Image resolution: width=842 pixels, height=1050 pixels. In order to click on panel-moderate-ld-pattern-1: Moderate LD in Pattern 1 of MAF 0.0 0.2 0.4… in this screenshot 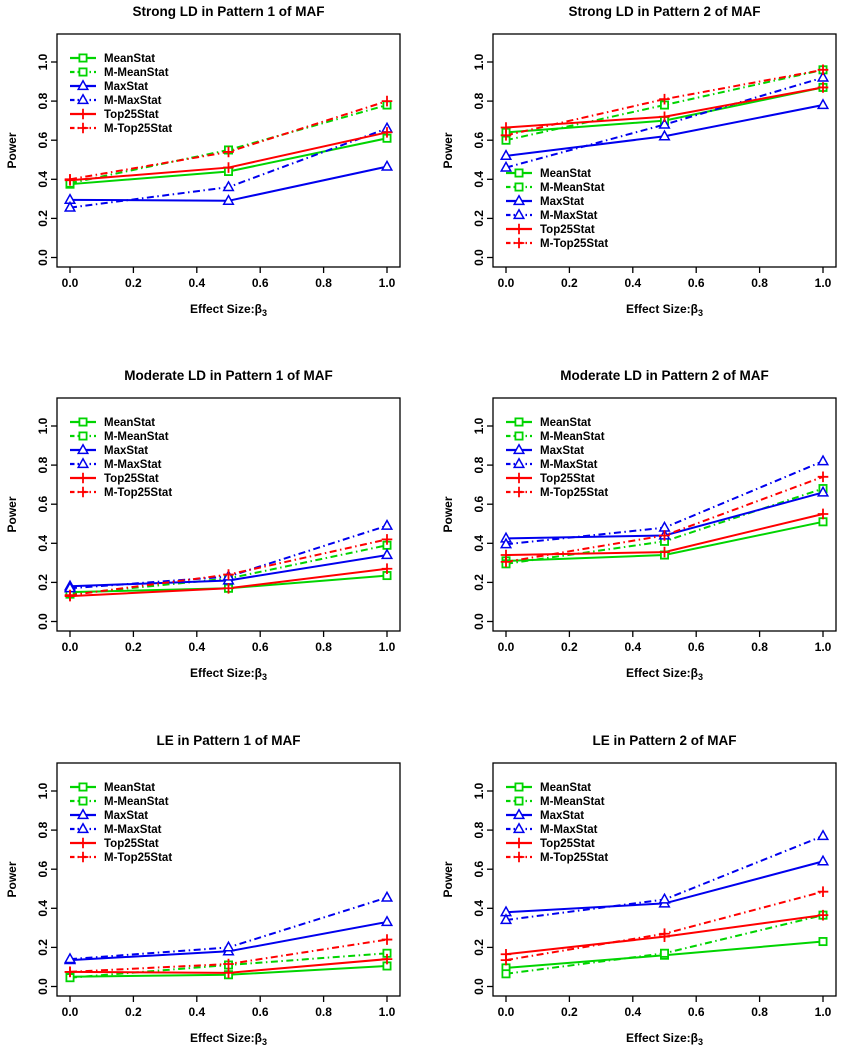, I will do `click(203, 525)`.